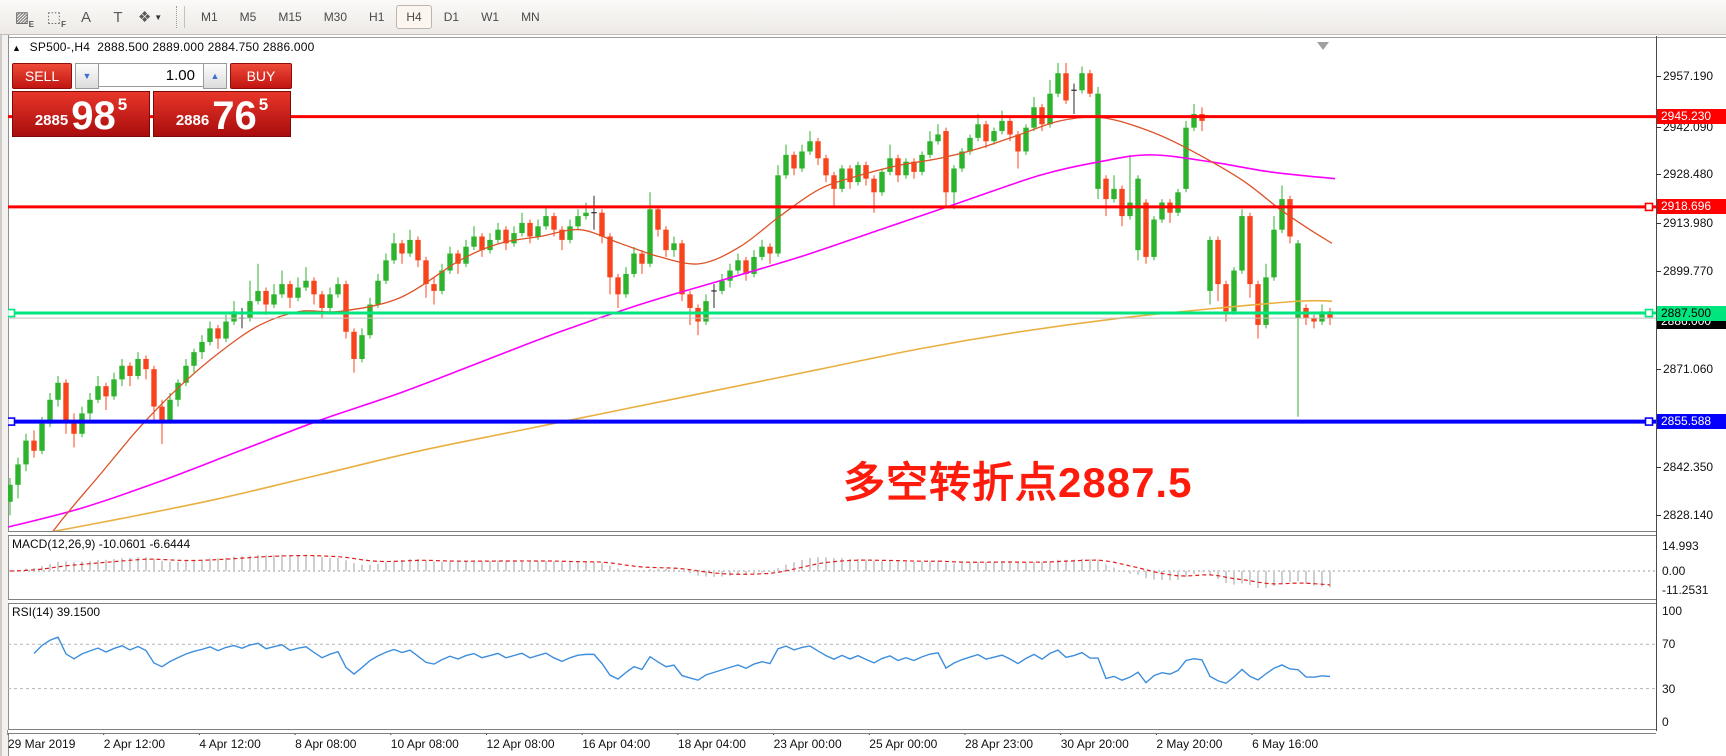 The image size is (1726, 756). What do you see at coordinates (56, 19) in the screenshot?
I see `grid-pattern-icon: ⬚ F` at bounding box center [56, 19].